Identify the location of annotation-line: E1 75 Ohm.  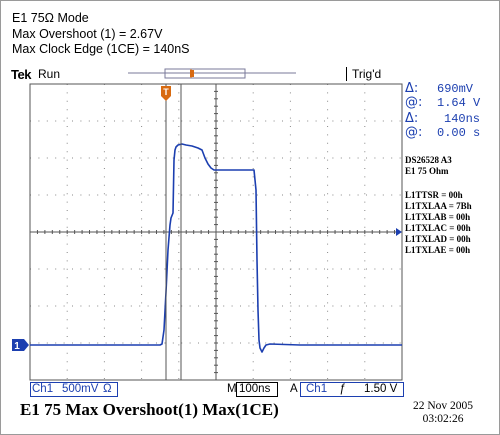
(427, 171).